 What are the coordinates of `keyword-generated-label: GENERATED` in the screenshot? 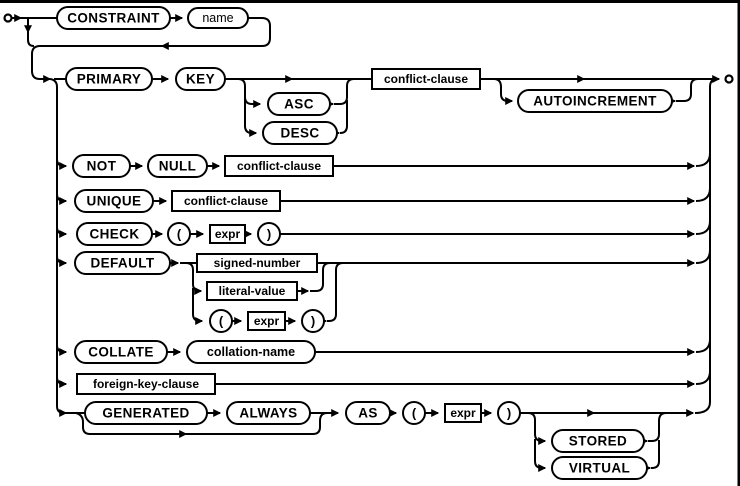 It's located at (145, 413).